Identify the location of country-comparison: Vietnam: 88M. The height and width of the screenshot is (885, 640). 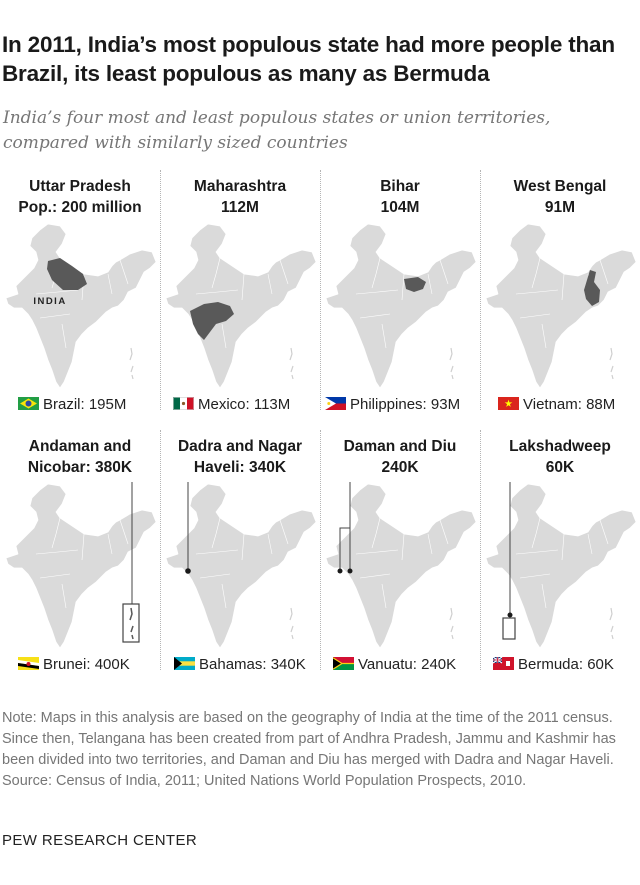
(556, 405).